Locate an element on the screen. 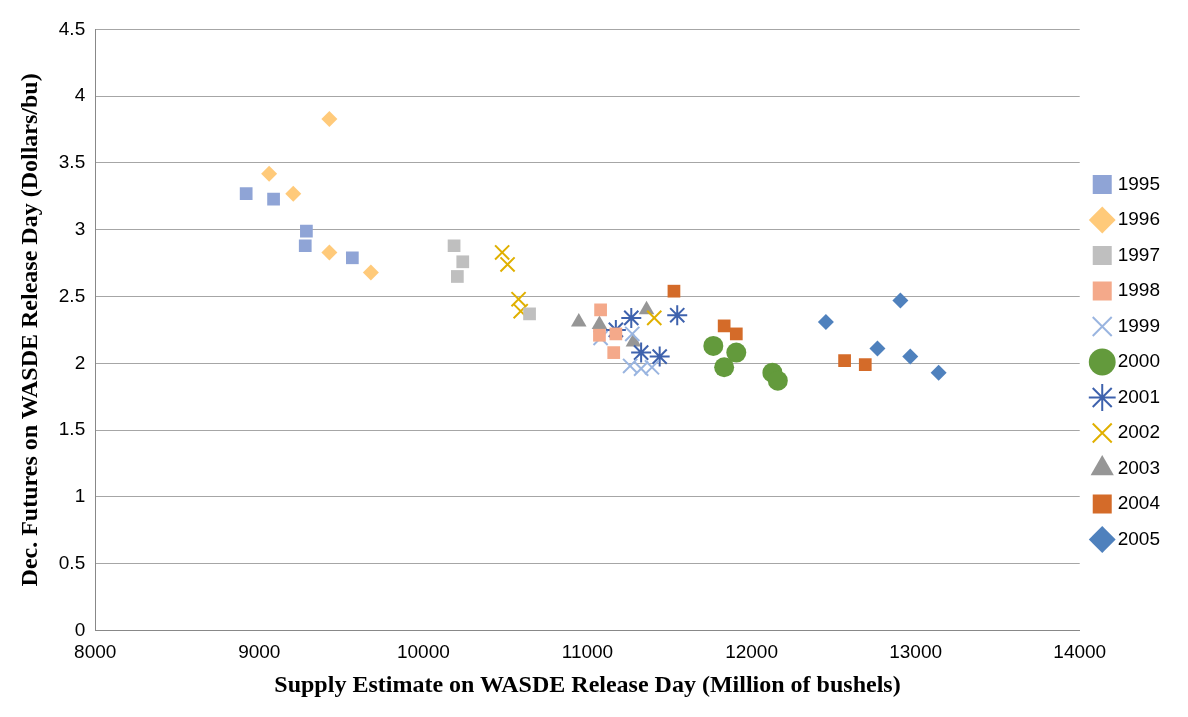 The image size is (1188, 717). legend-label: 1995 is located at coordinates (1139, 183).